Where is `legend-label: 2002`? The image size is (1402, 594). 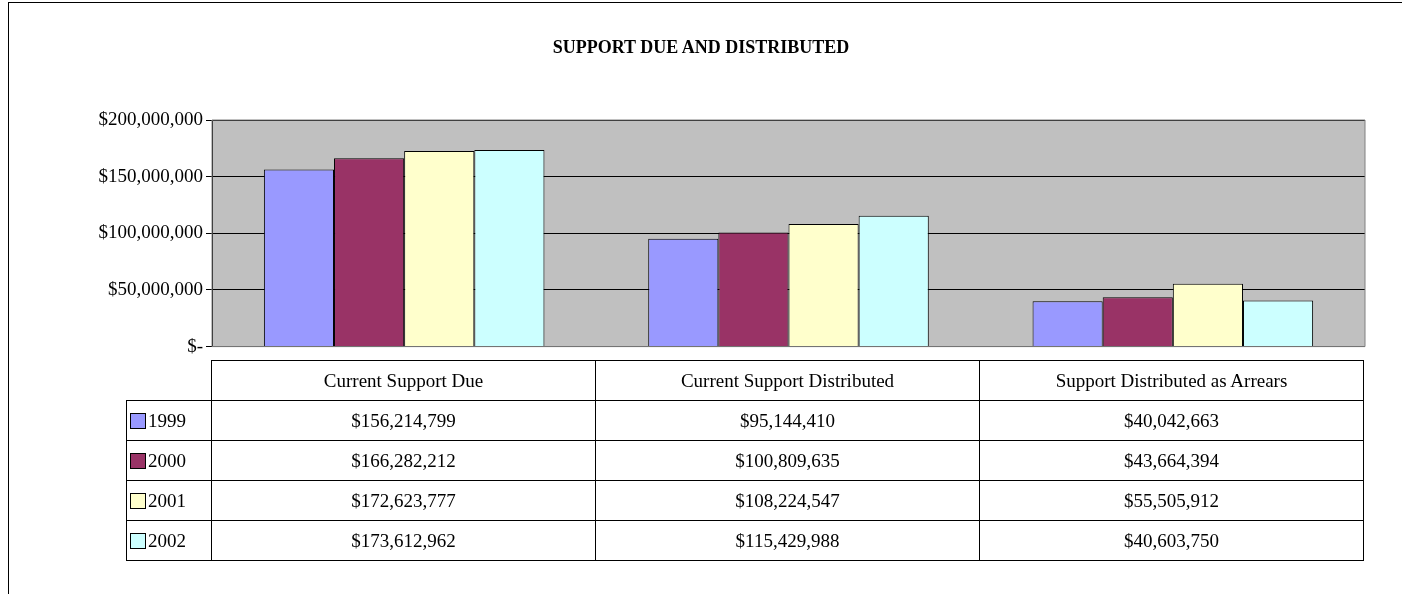 legend-label: 2002 is located at coordinates (167, 540).